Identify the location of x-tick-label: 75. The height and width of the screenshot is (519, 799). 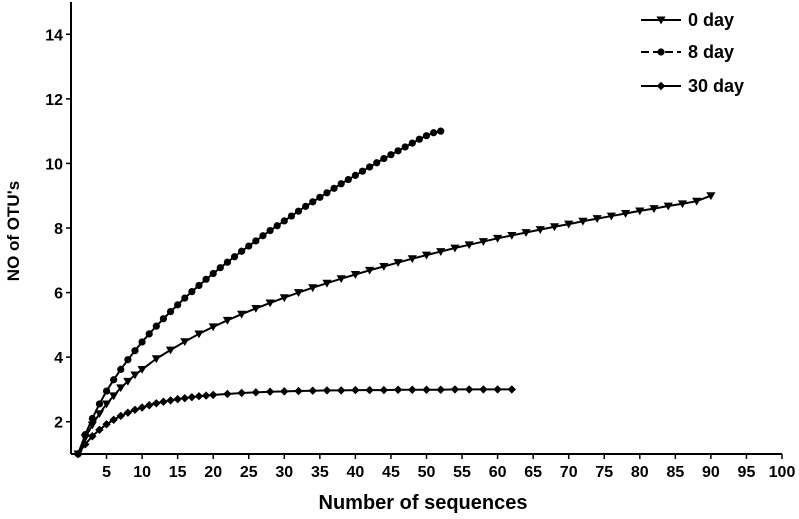
(604, 472).